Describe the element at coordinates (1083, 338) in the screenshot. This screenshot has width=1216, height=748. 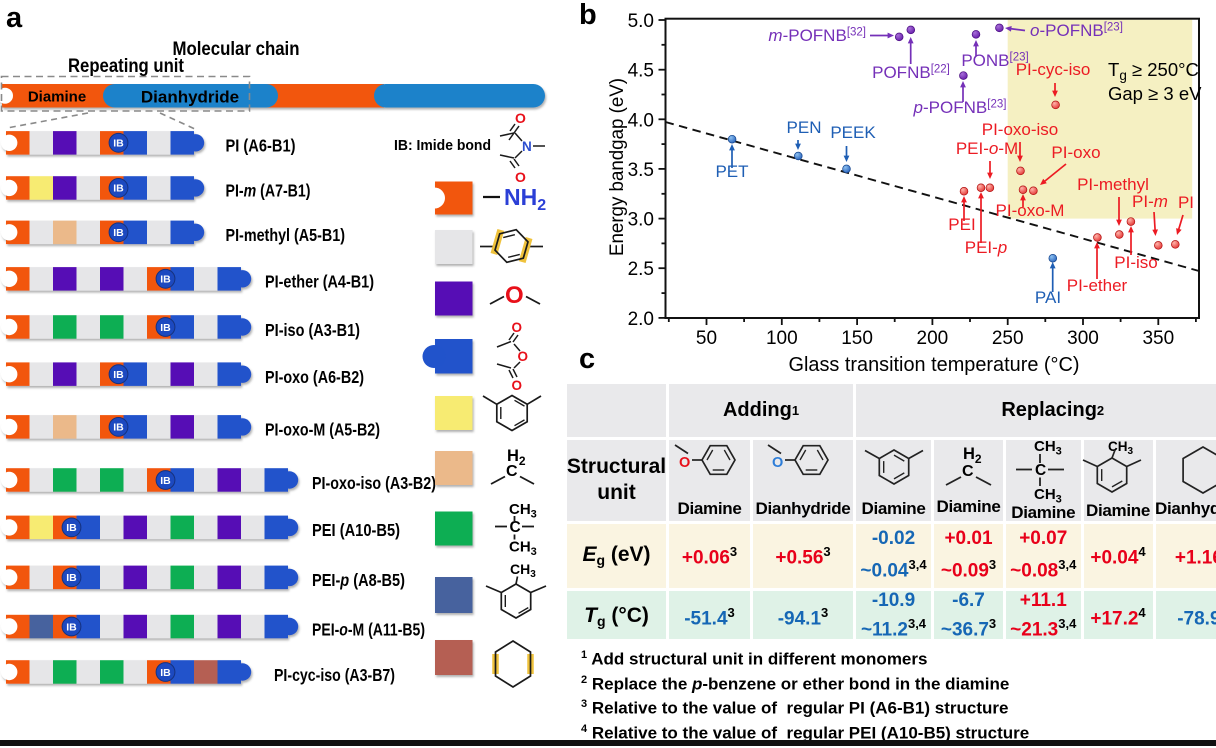
I see `svg-text: 300` at that location.